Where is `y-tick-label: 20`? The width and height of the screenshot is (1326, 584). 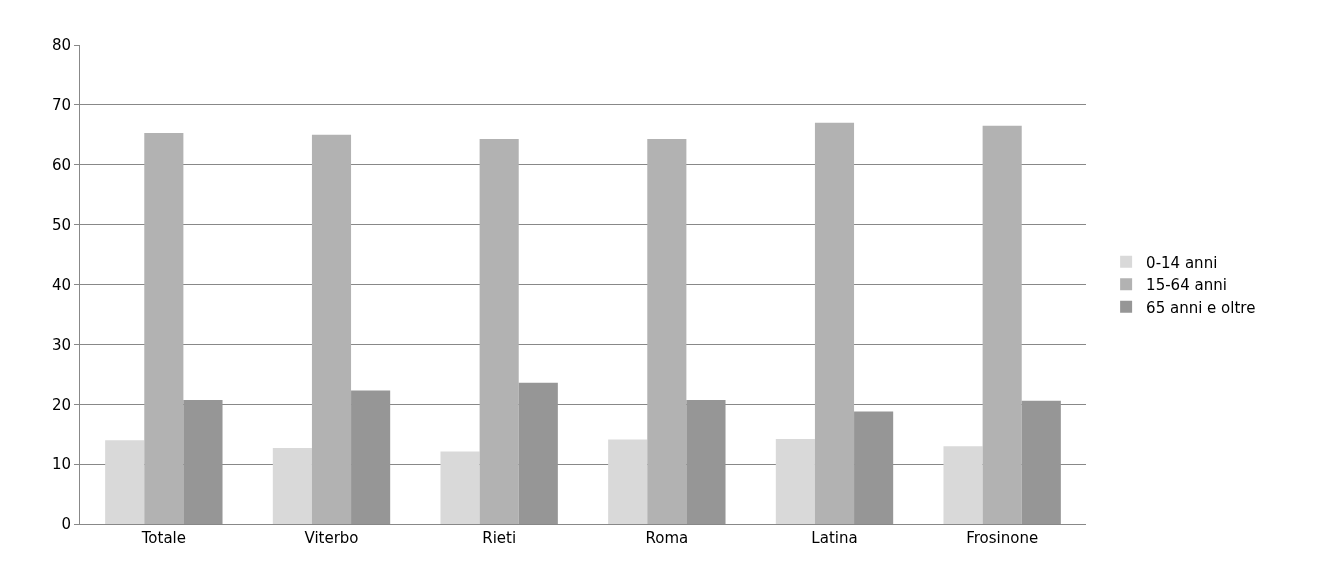 y-tick-label: 20 is located at coordinates (61, 404).